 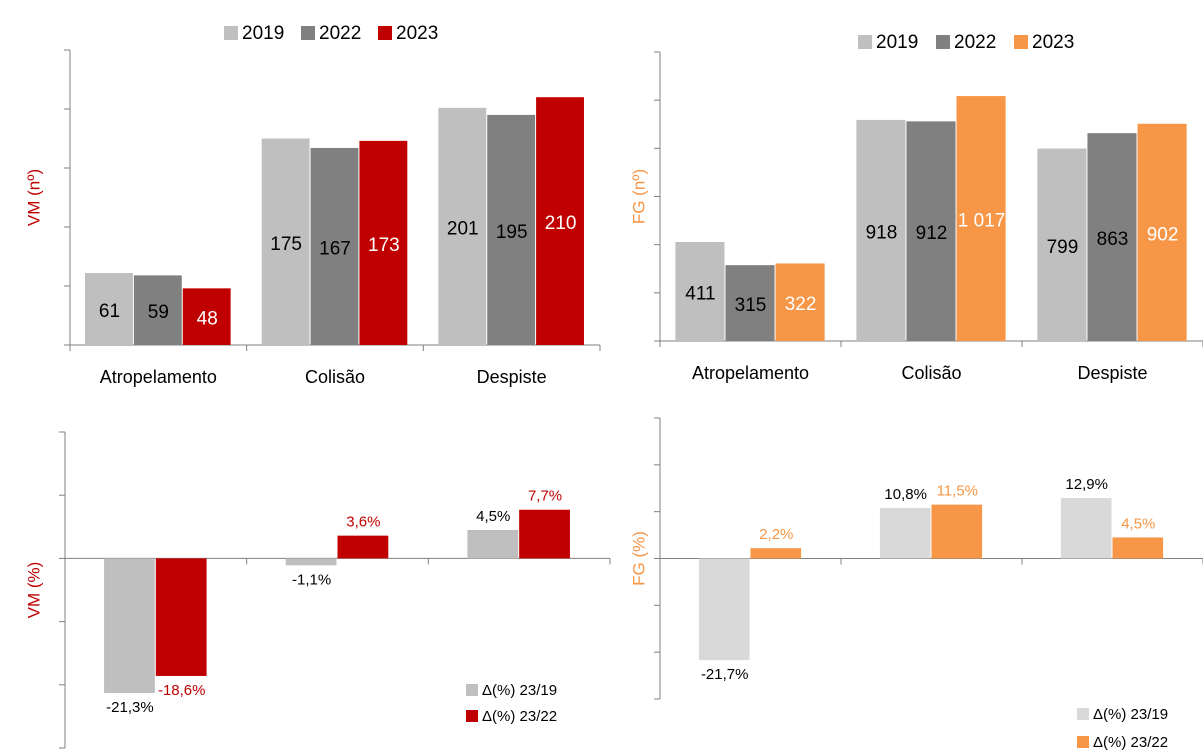 What do you see at coordinates (1113, 239) in the screenshot?
I see `data-label: 863` at bounding box center [1113, 239].